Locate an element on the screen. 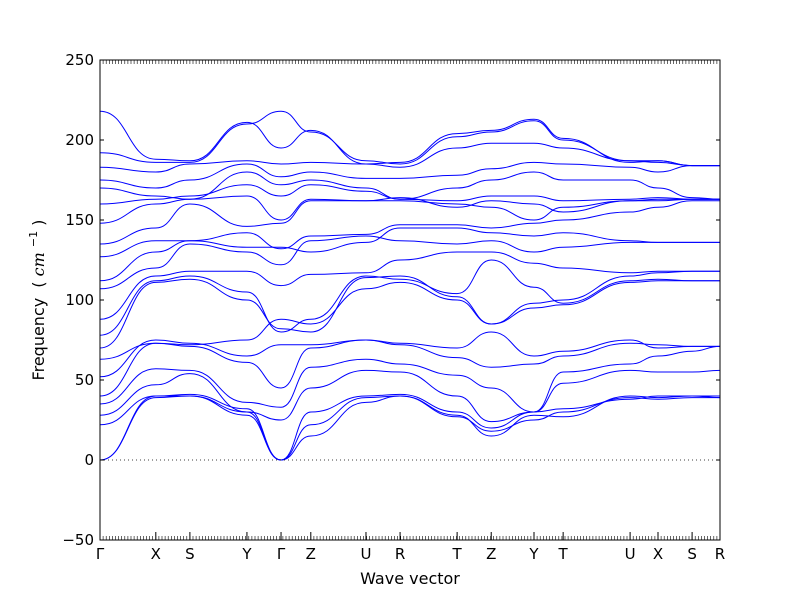  y-axis-label: Frequency ( cm −1 ) is located at coordinates (35, 300).